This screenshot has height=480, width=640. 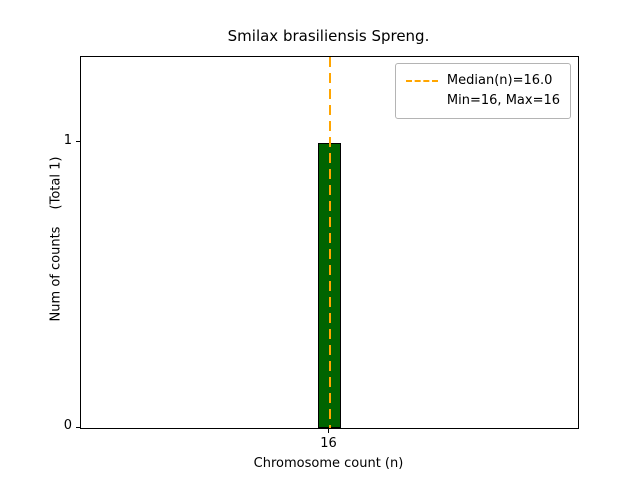 I want to click on median-line, so click(x=329, y=242).